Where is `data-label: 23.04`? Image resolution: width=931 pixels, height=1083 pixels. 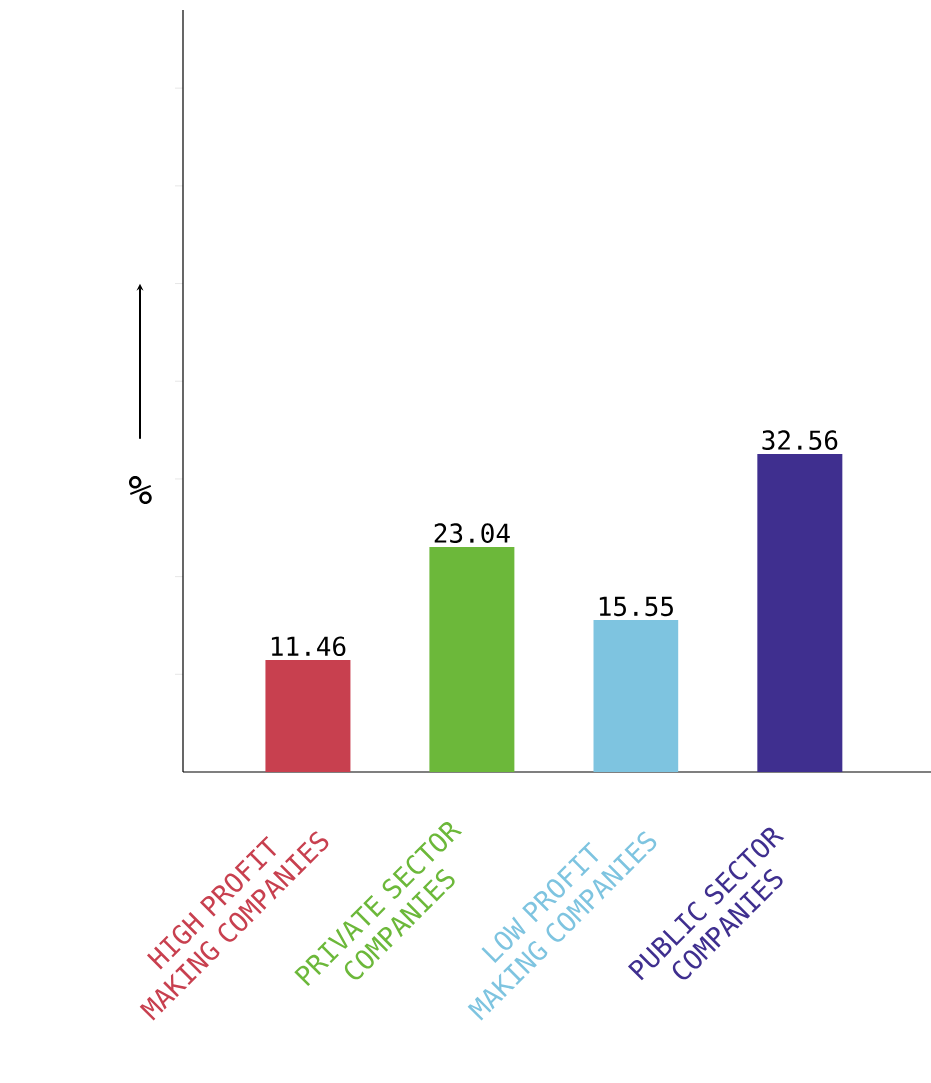
data-label: 23.04 is located at coordinates (472, 533).